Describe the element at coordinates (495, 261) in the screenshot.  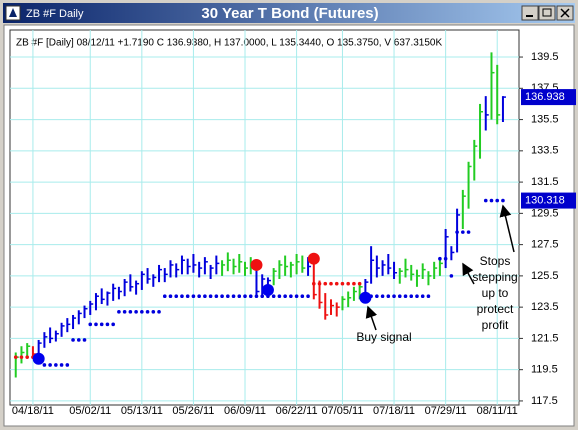
I see `annotation: Stops` at that location.